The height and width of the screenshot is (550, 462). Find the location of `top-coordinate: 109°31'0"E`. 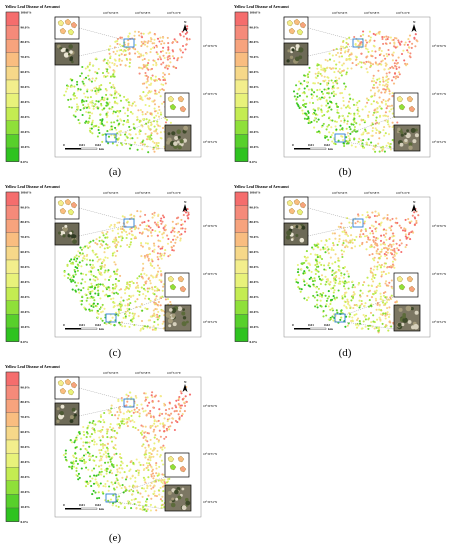

top-coordinate: 109°31'0"E is located at coordinates (174, 193).